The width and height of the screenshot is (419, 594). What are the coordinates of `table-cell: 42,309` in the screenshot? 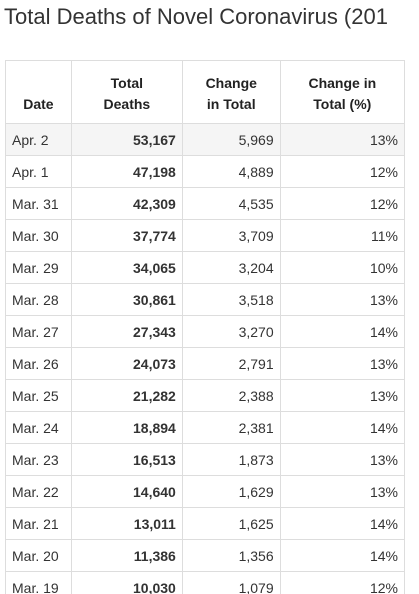 It's located at (126, 203).